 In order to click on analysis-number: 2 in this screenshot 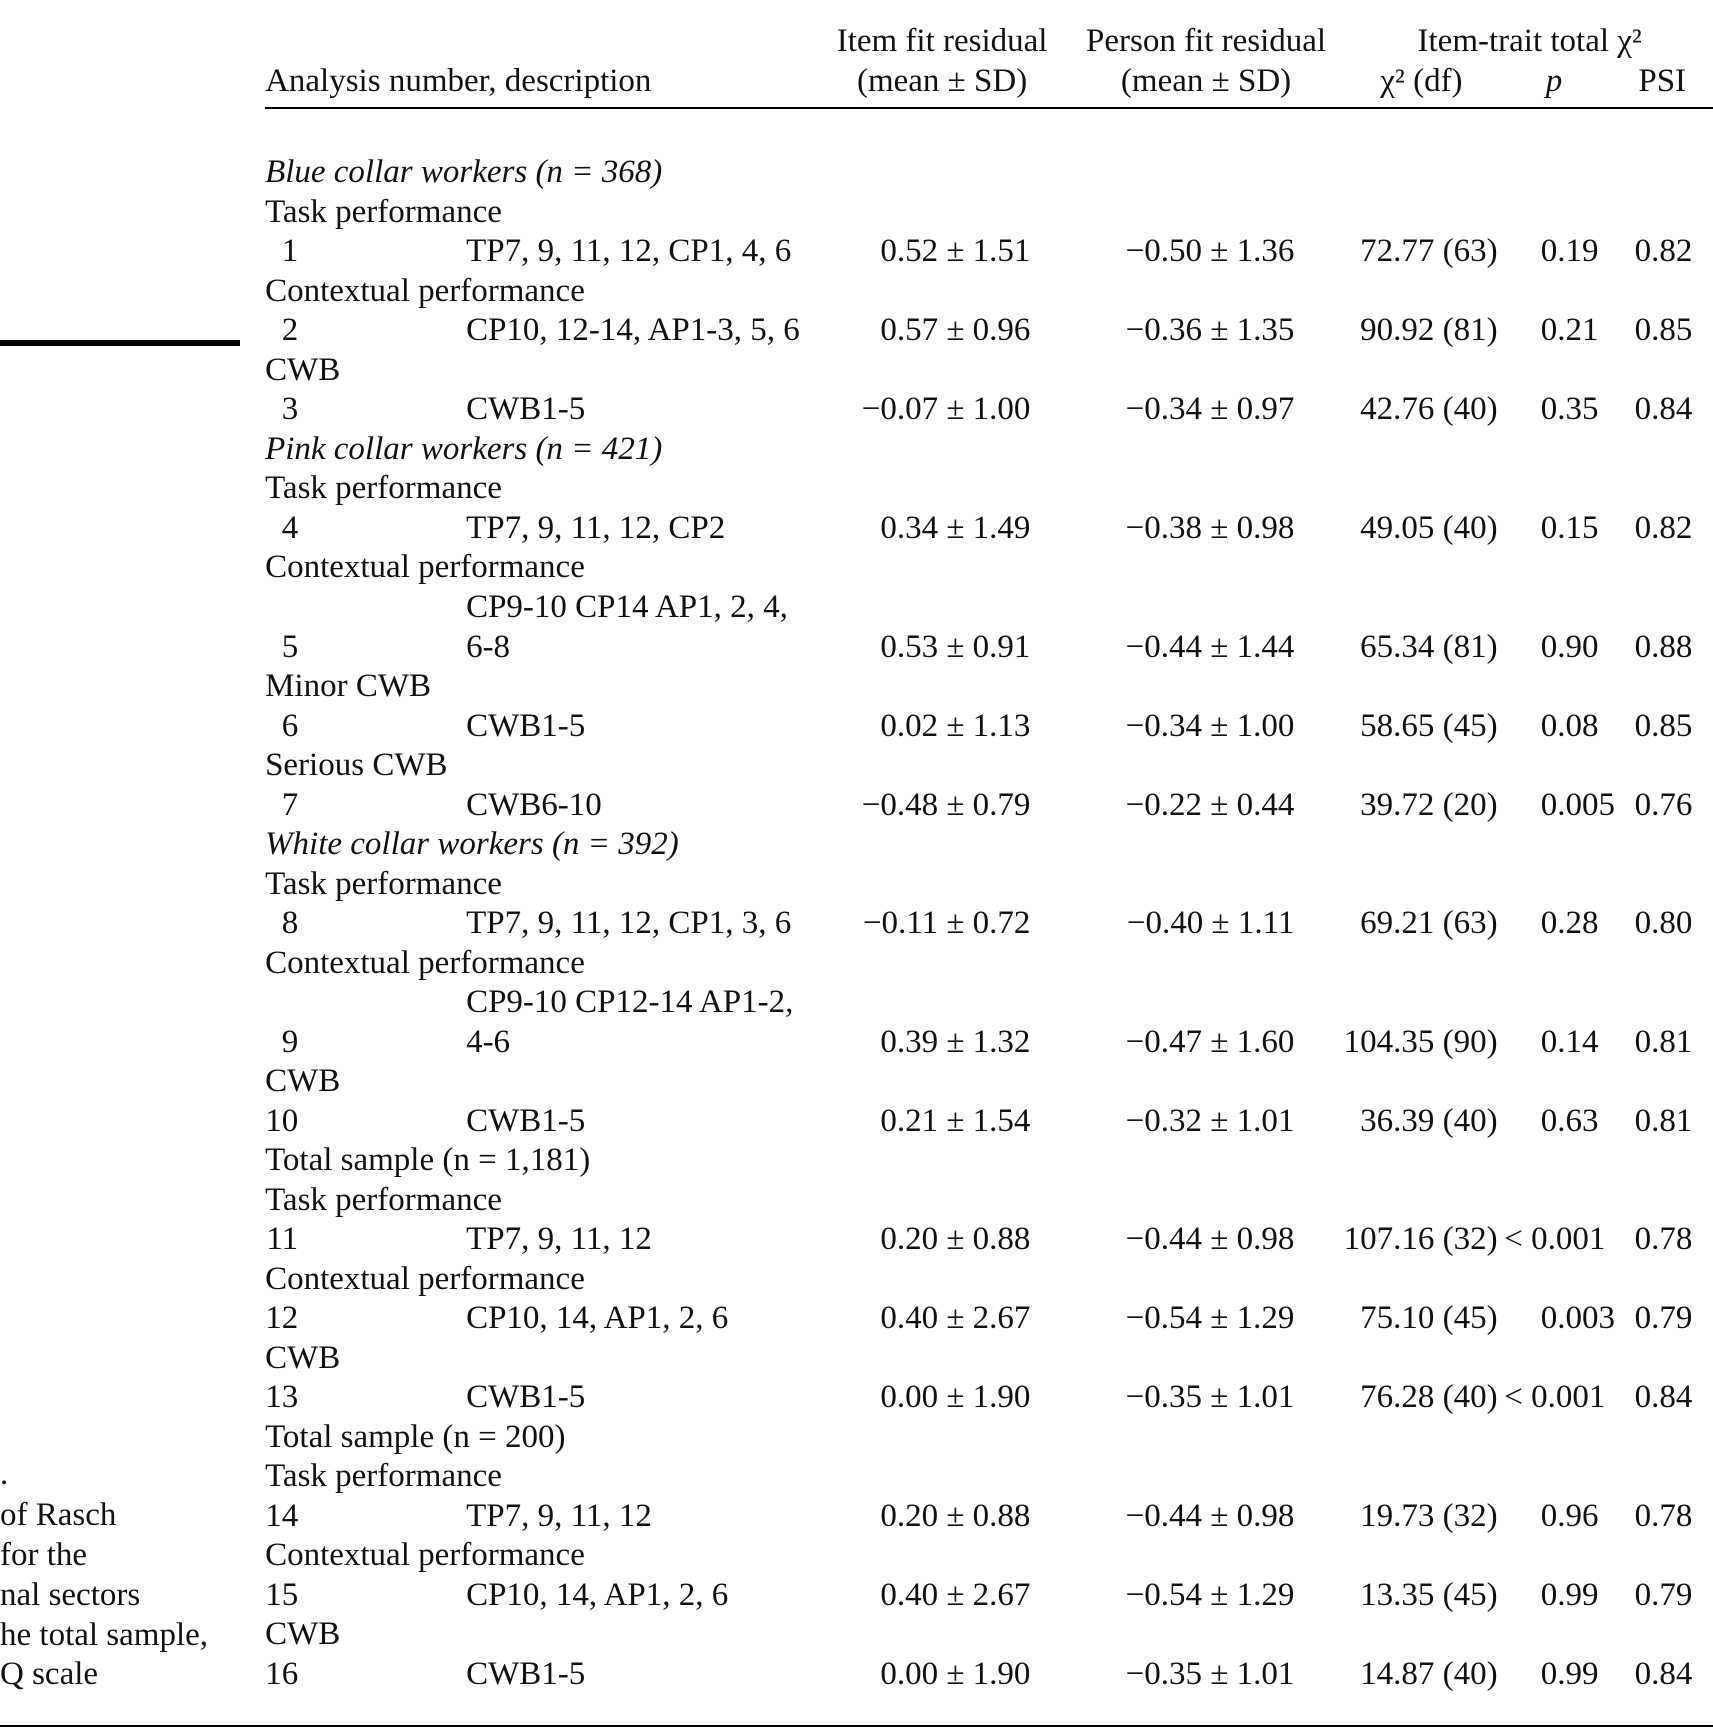, I will do `click(290, 330)`.